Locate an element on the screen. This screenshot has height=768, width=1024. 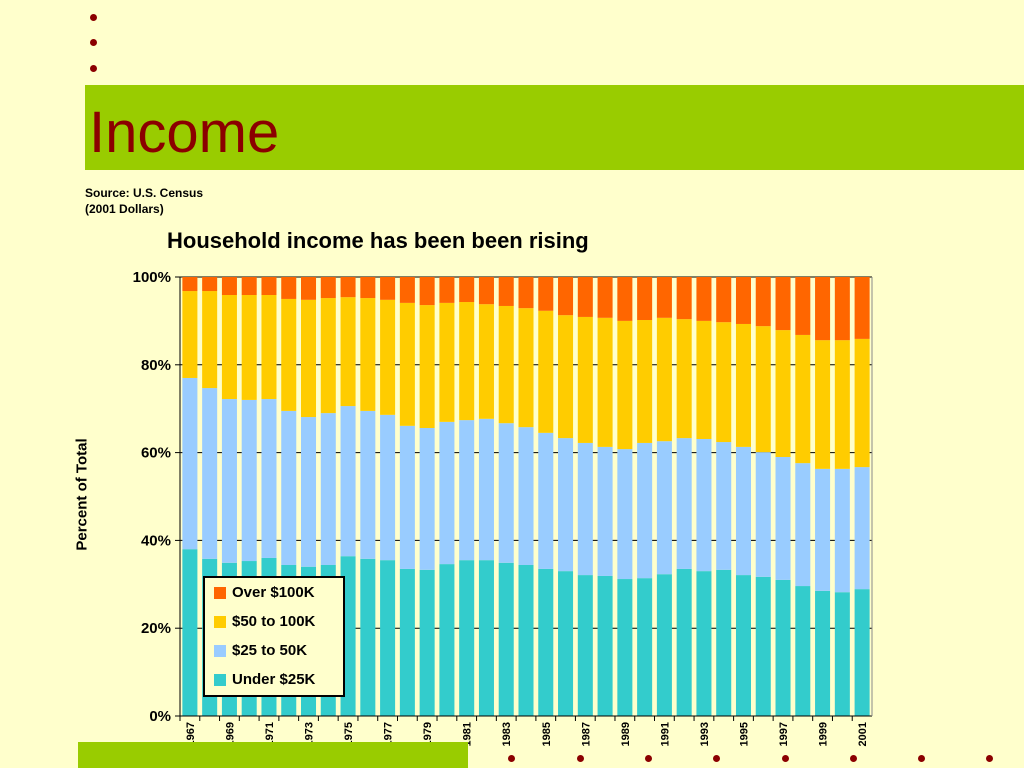
bar-over-100k-1978 is located at coordinates (407, 290).